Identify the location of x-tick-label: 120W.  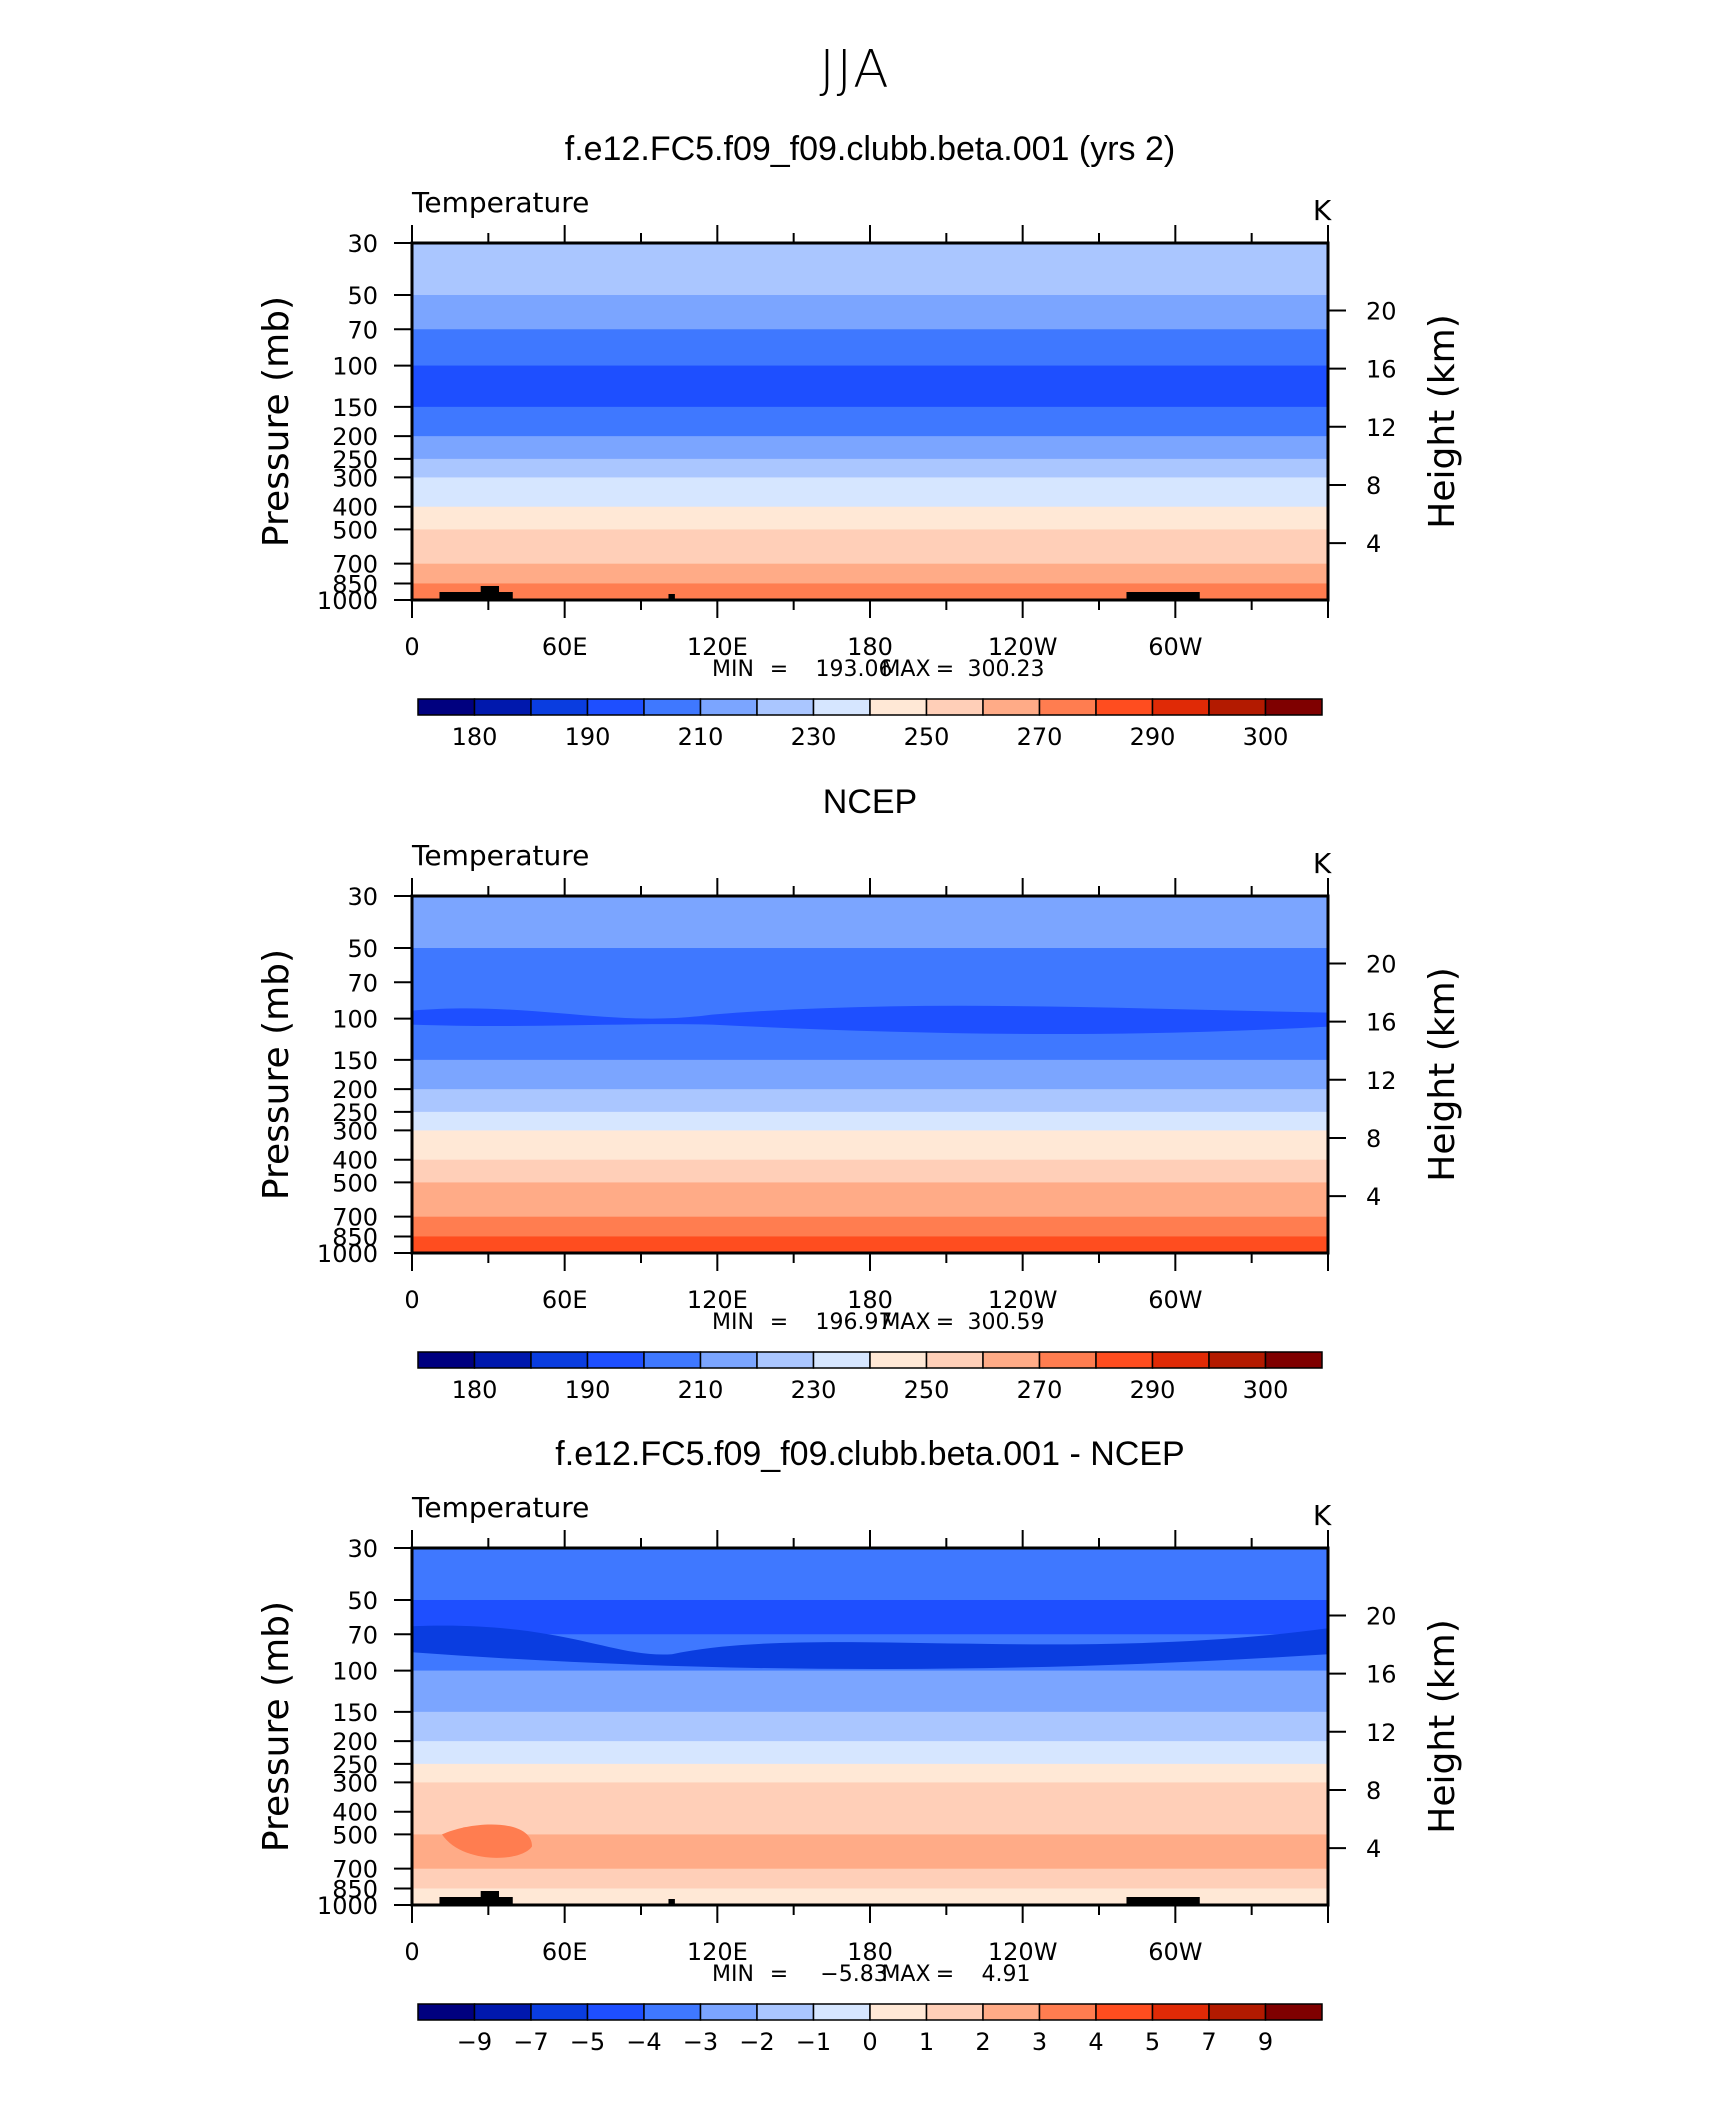
(1023, 1952).